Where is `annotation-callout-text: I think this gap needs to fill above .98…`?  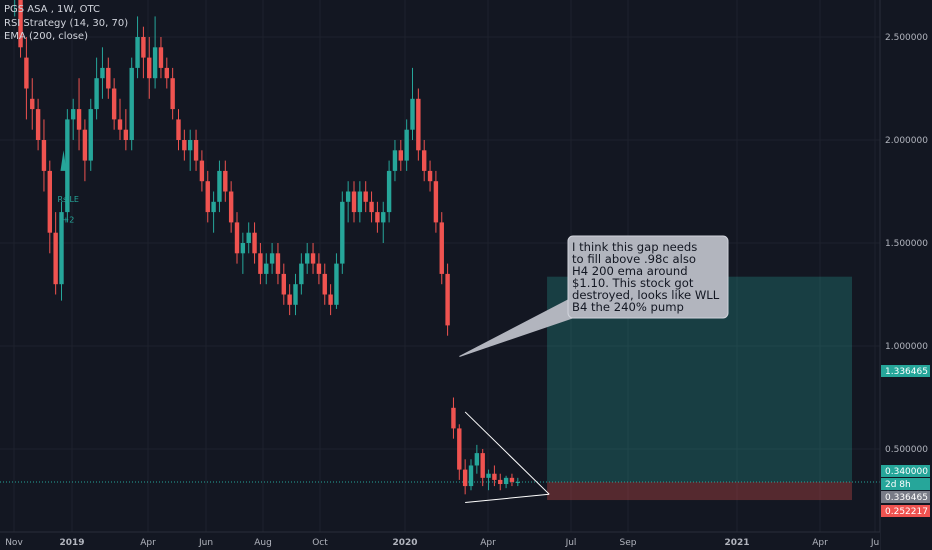
annotation-callout-text: I think this gap needs to fill above .98… is located at coordinates (646, 277).